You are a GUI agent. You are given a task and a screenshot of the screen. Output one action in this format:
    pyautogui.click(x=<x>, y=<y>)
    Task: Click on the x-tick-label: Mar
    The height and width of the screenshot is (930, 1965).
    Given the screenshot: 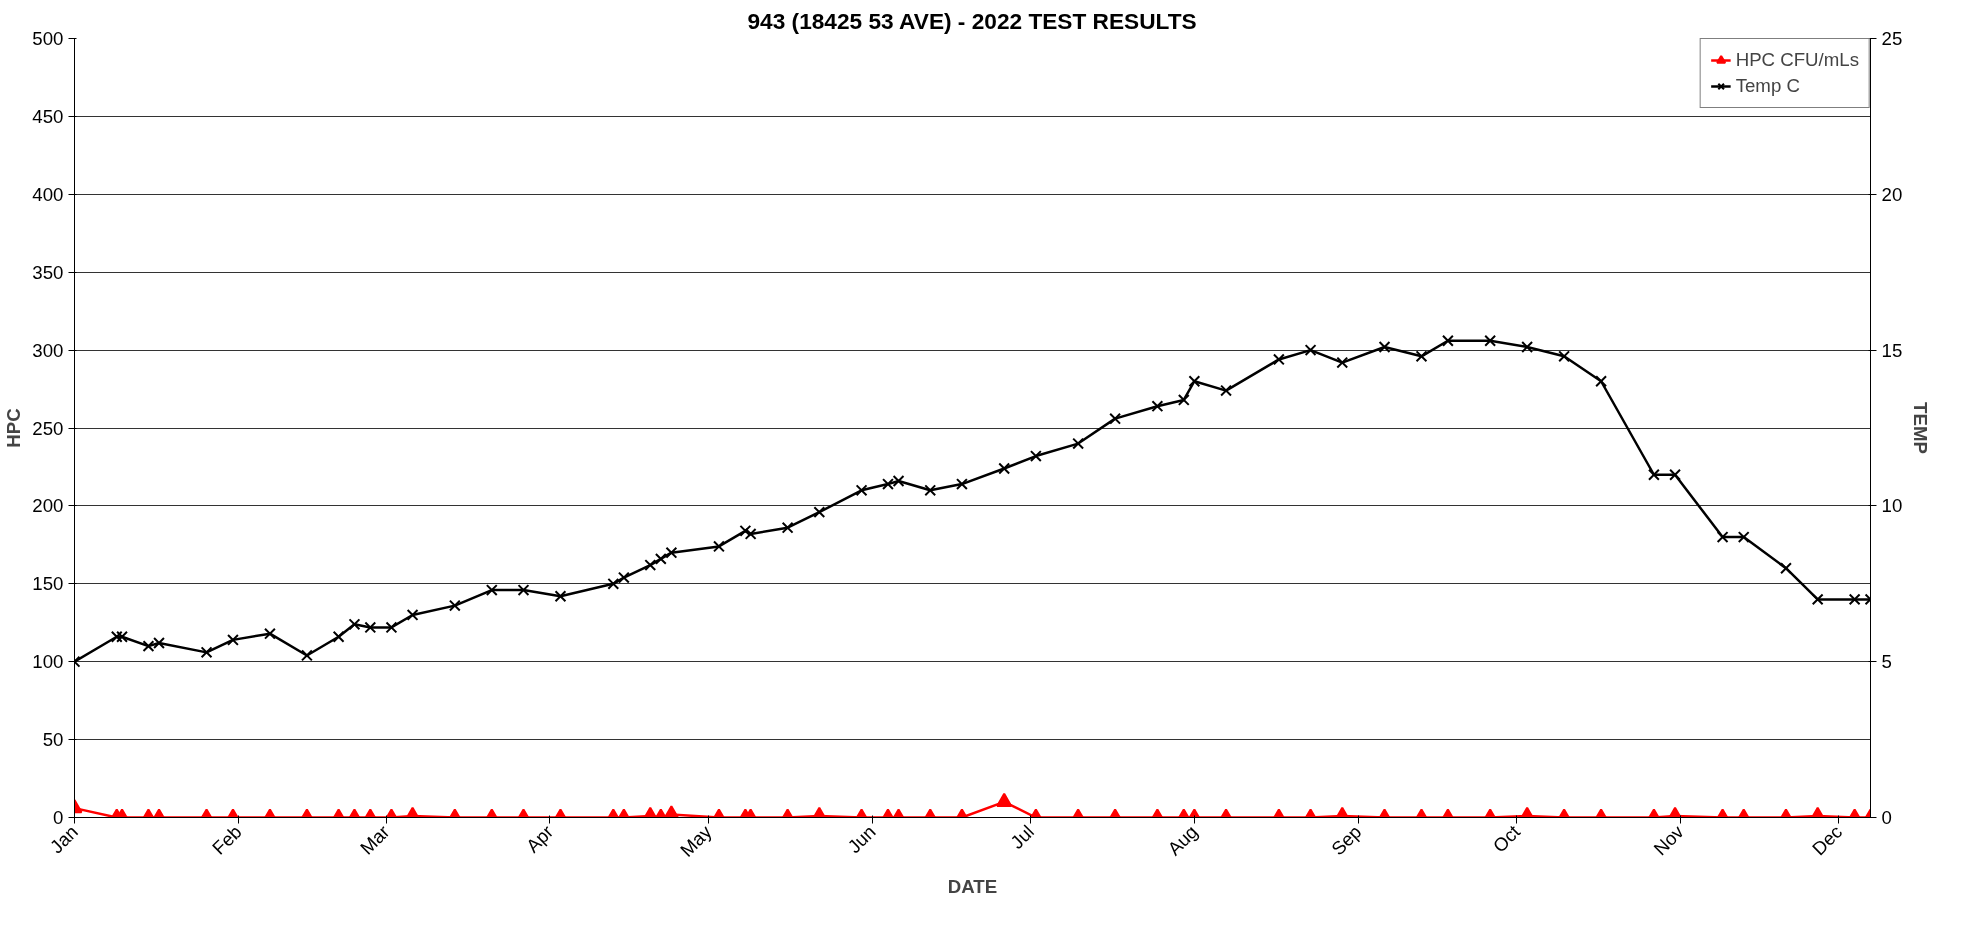 What is the action you would take?
    pyautogui.click(x=375, y=840)
    